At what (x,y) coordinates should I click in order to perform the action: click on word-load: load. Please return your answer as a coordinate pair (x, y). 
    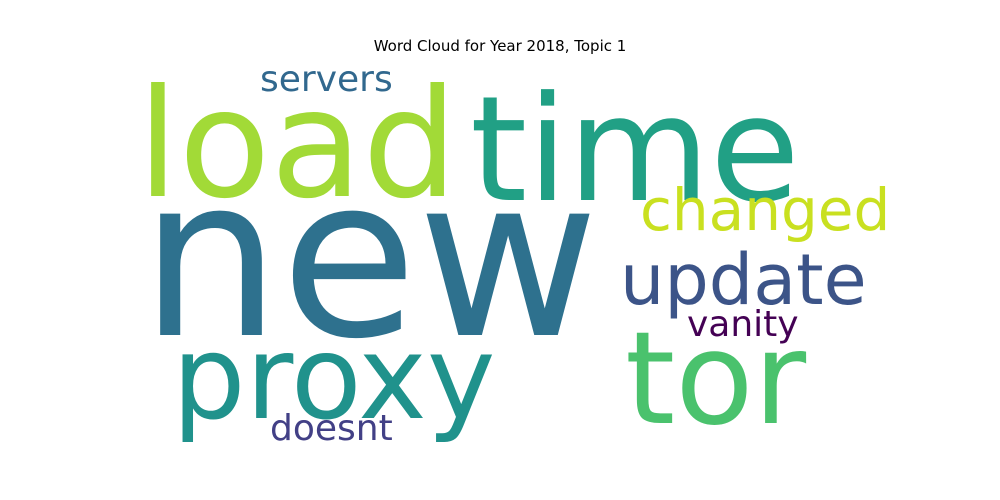
    Looking at the image, I should click on (297, 145).